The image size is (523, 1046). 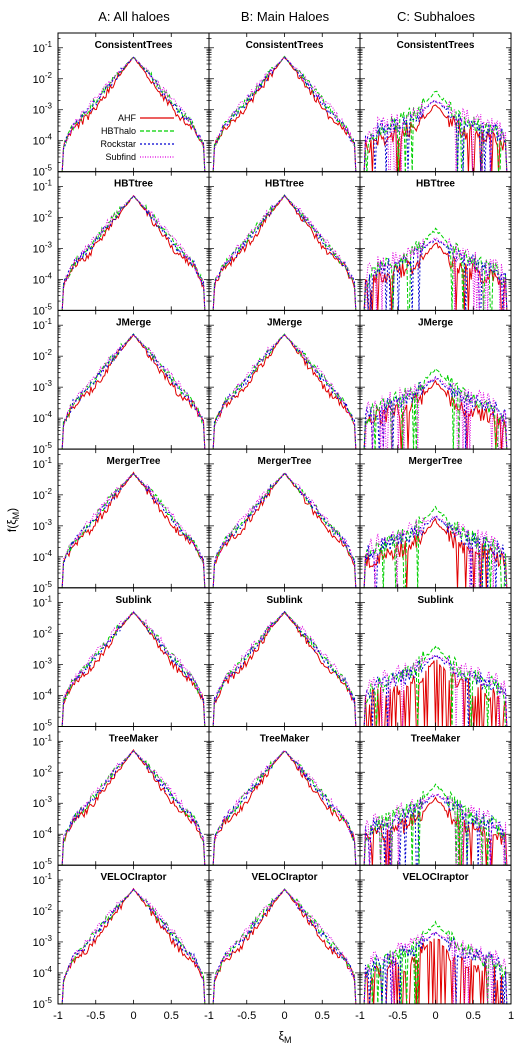 What do you see at coordinates (133, 322) in the screenshot?
I see `panel-title: JMerge` at bounding box center [133, 322].